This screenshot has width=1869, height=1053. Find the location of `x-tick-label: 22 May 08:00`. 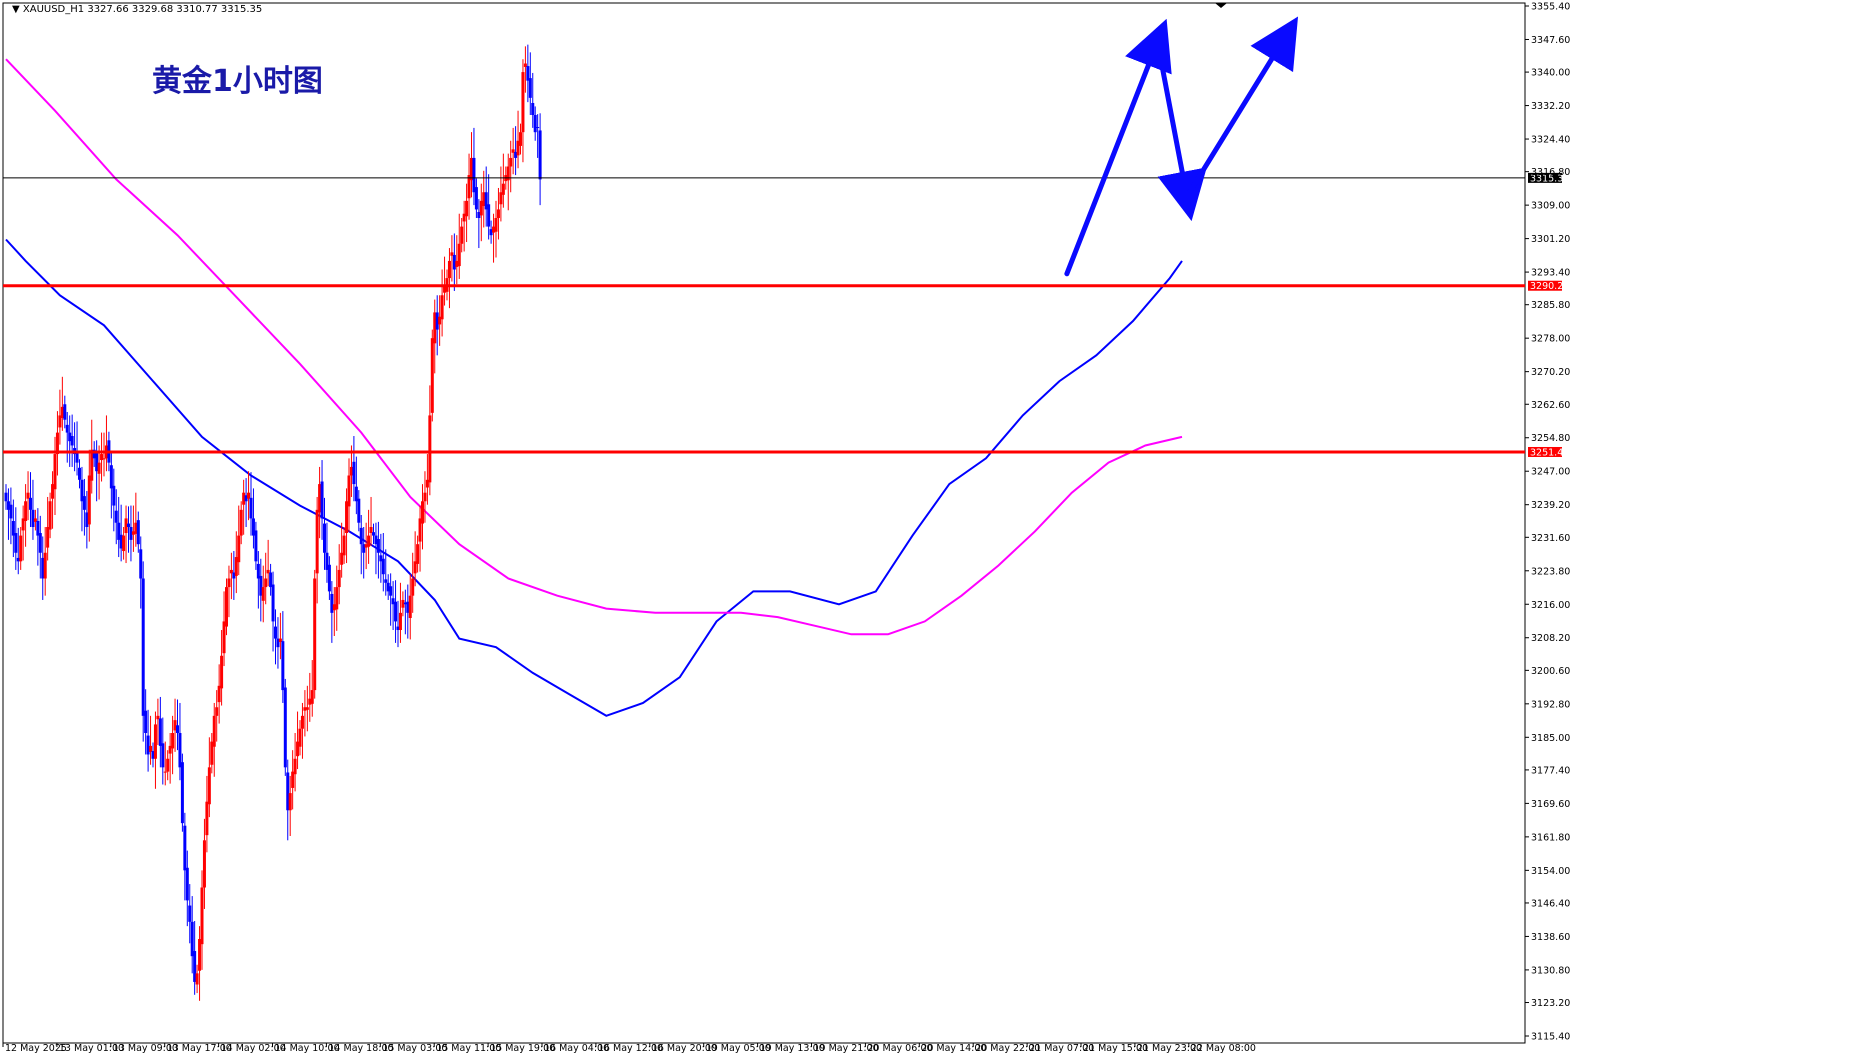

x-tick-label: 22 May 08:00 is located at coordinates (1223, 1048).